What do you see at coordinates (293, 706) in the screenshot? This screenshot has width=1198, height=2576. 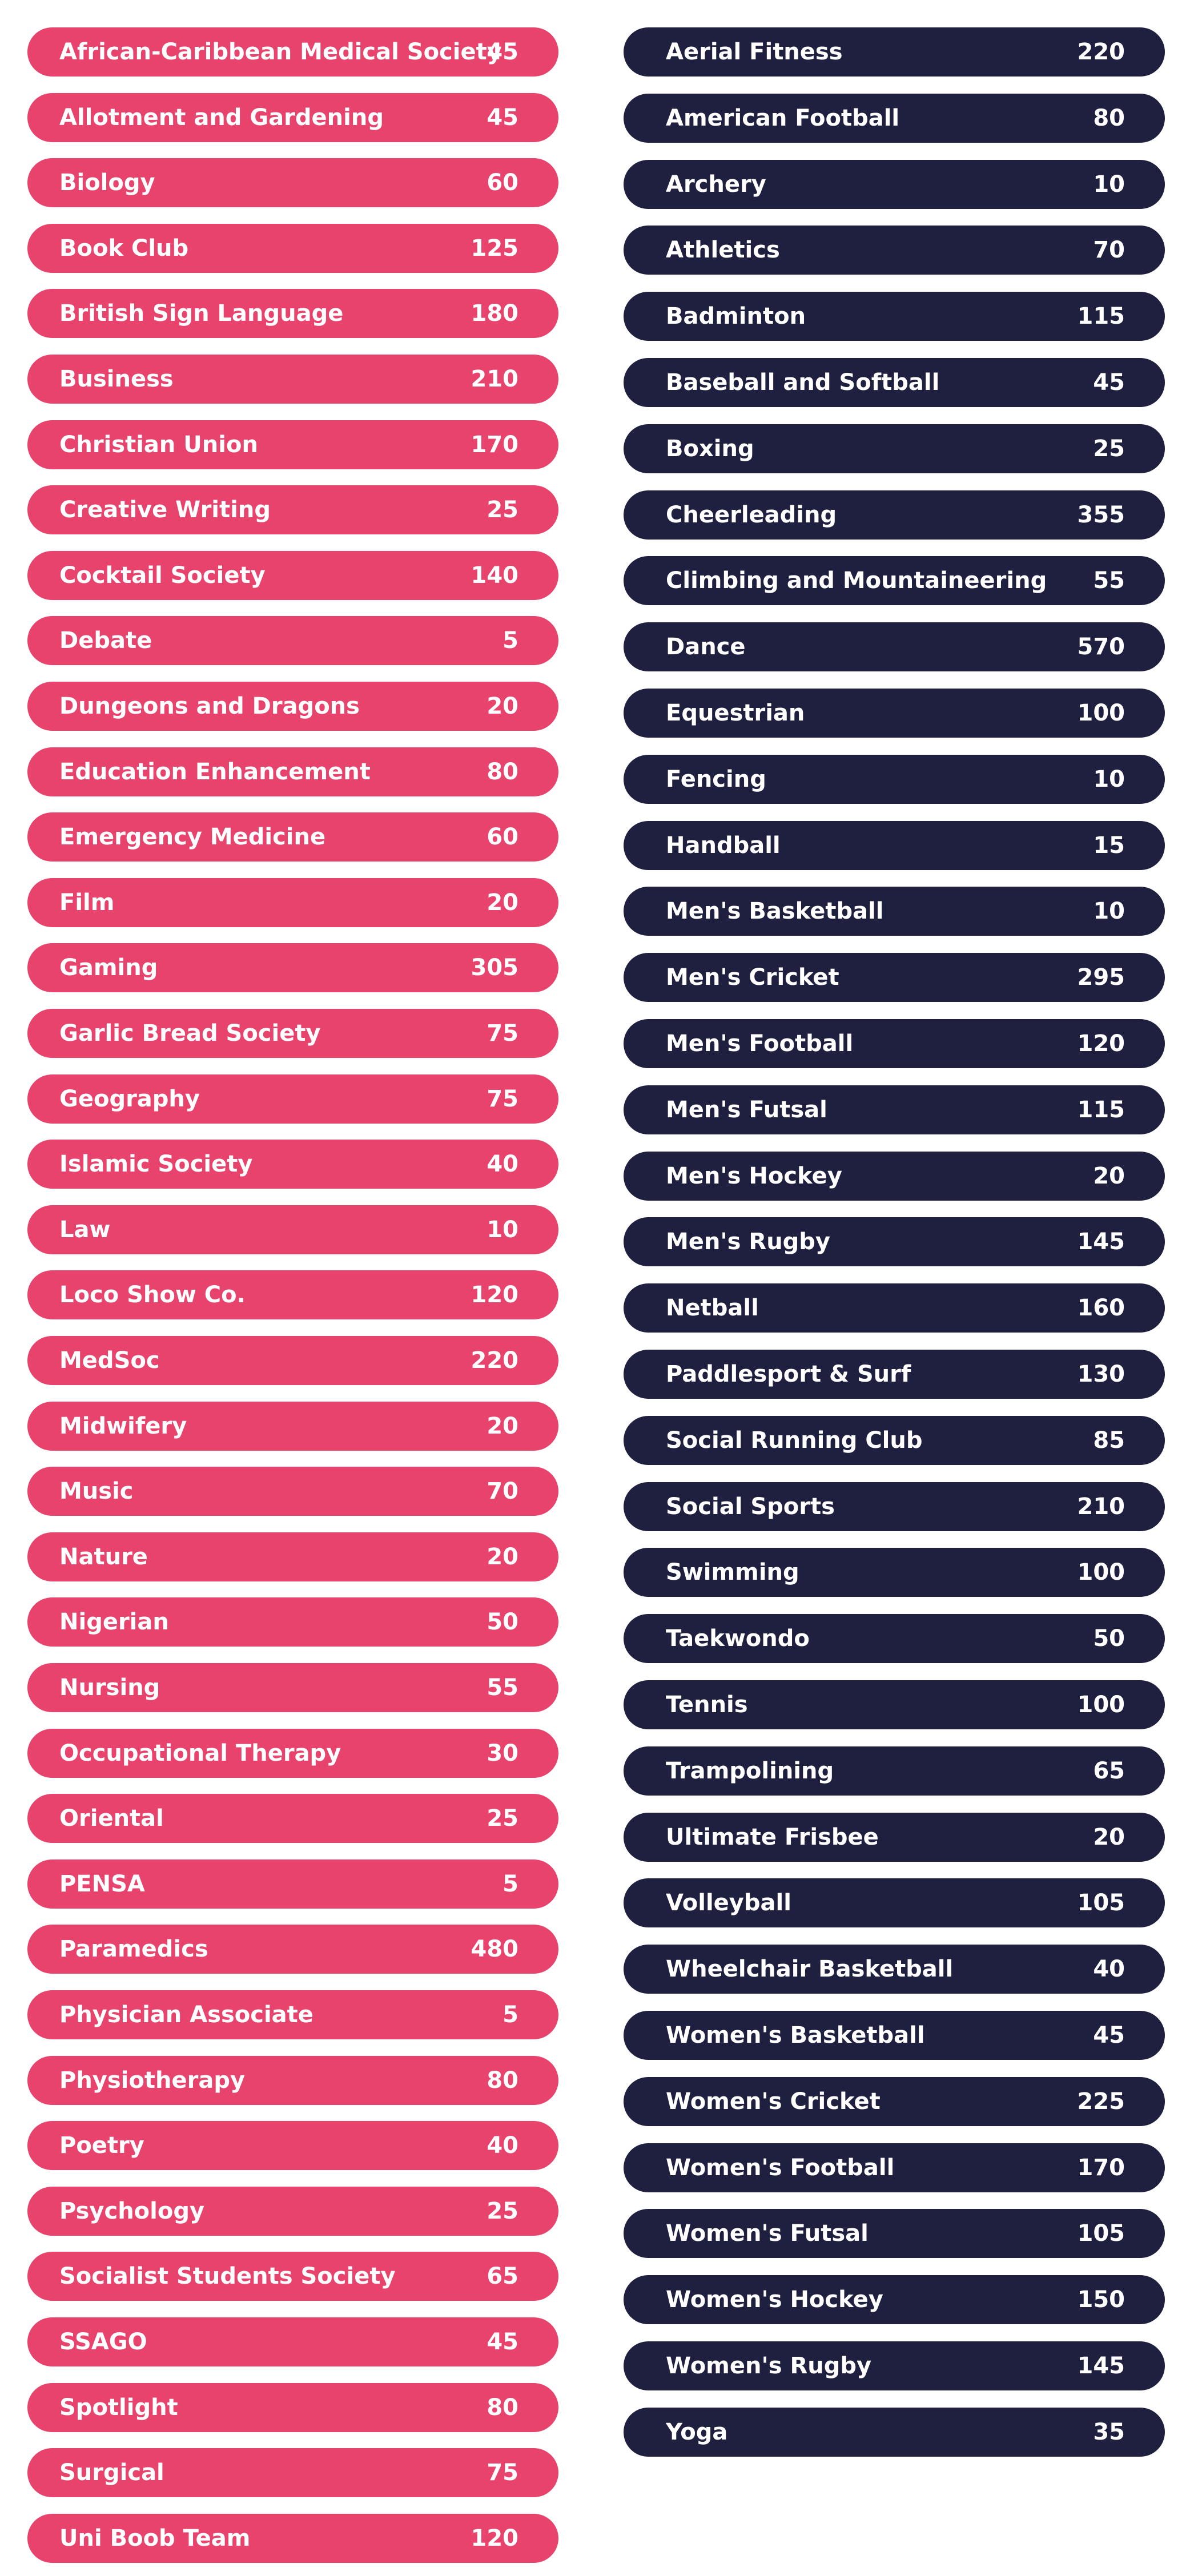 I see `society-pill: Dungeons and Dragons 20` at bounding box center [293, 706].